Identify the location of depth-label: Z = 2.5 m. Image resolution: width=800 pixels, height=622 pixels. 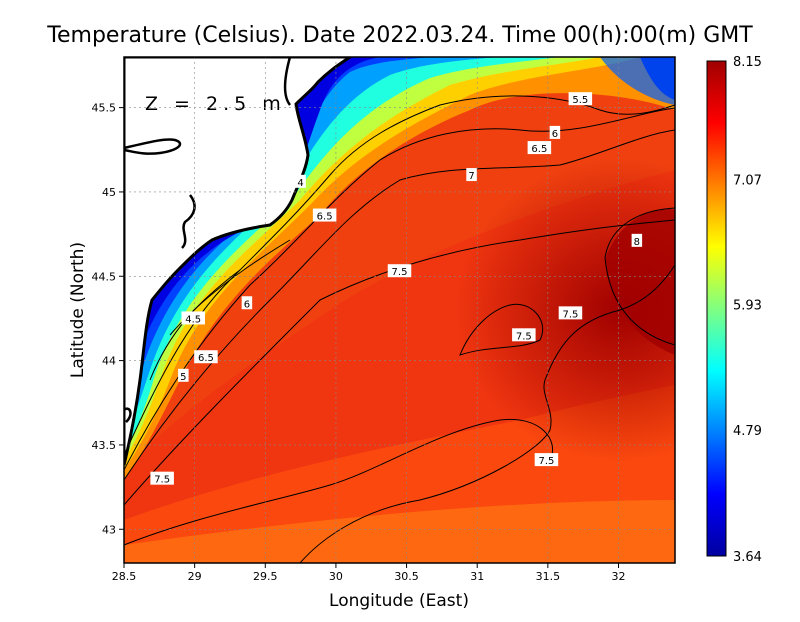
(215, 104).